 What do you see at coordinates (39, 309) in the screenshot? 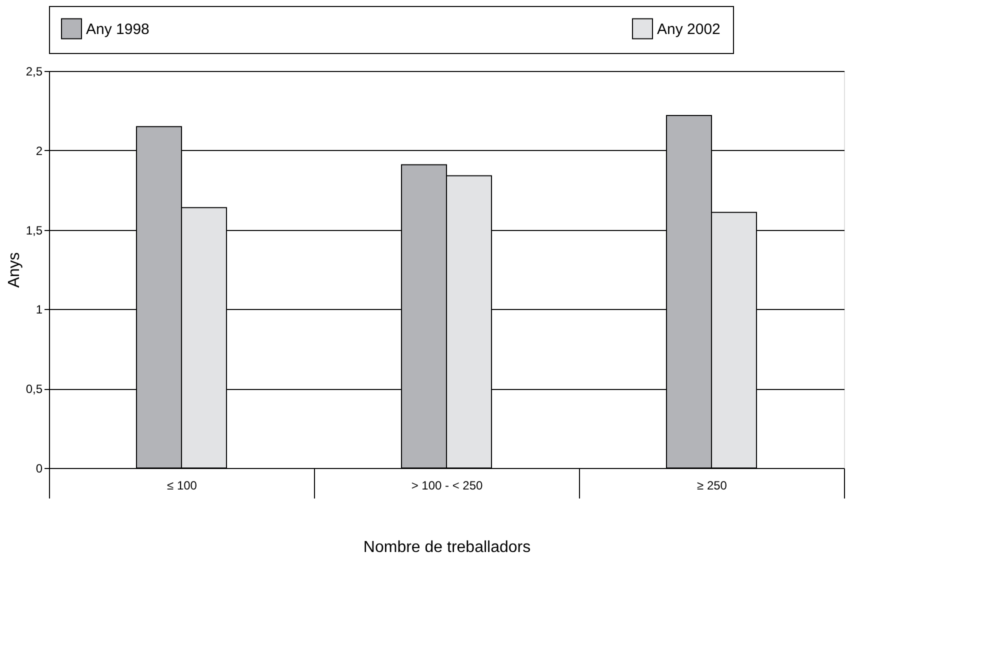
I see `y-tick-label: 1` at bounding box center [39, 309].